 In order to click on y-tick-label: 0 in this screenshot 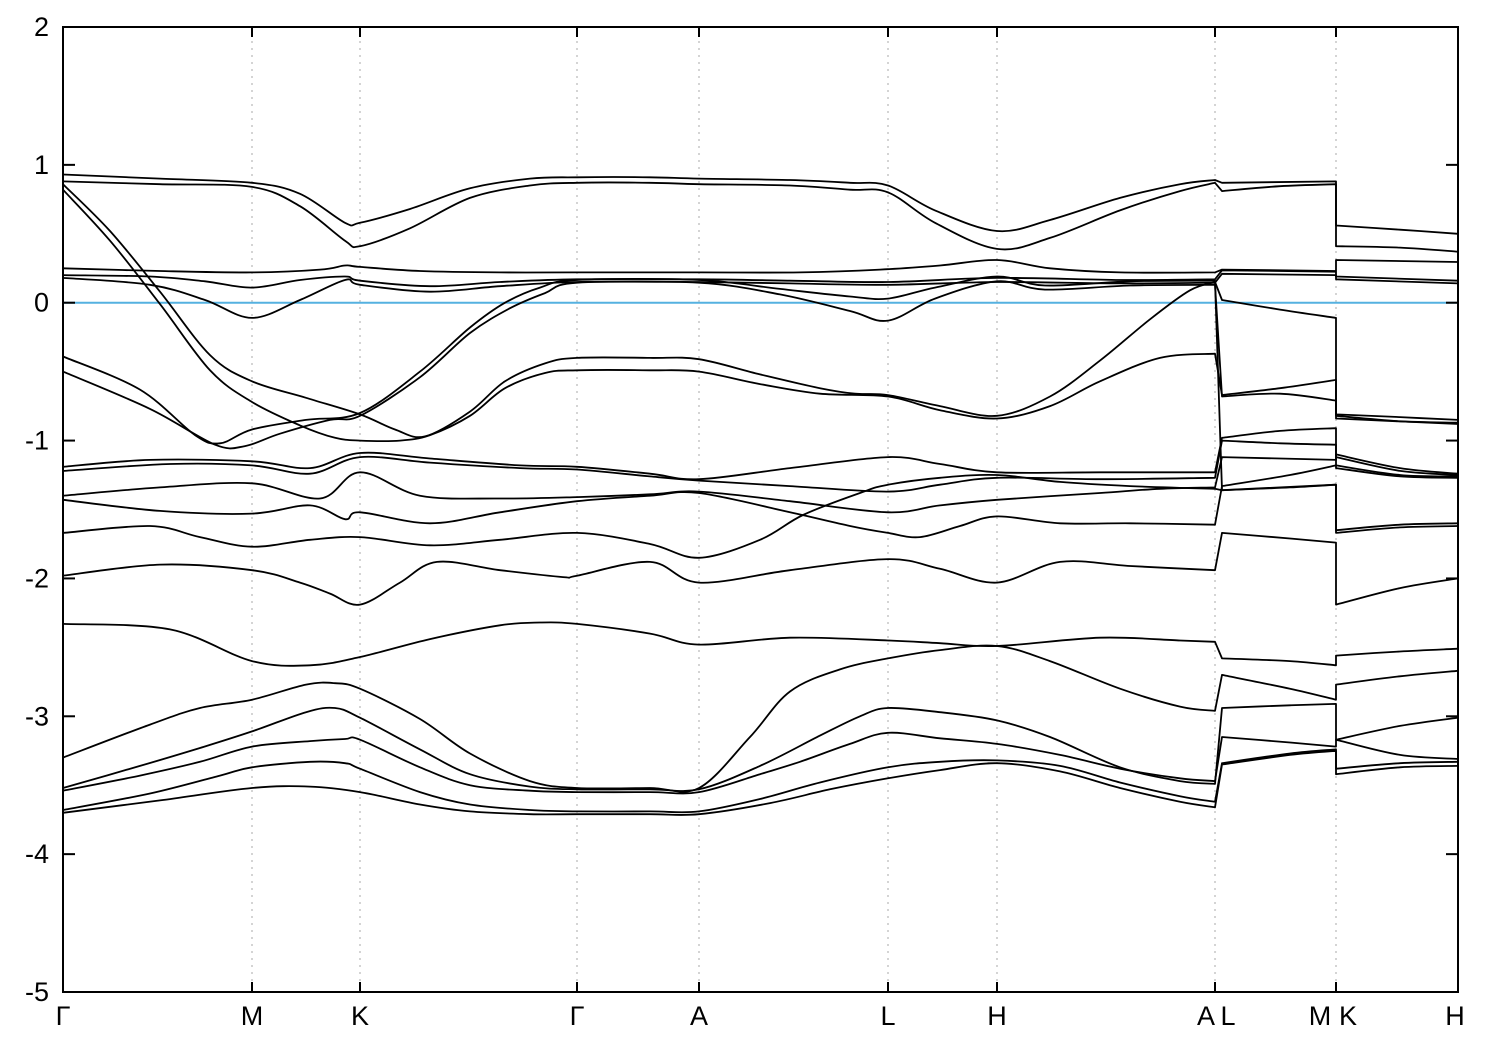, I will do `click(41, 303)`.